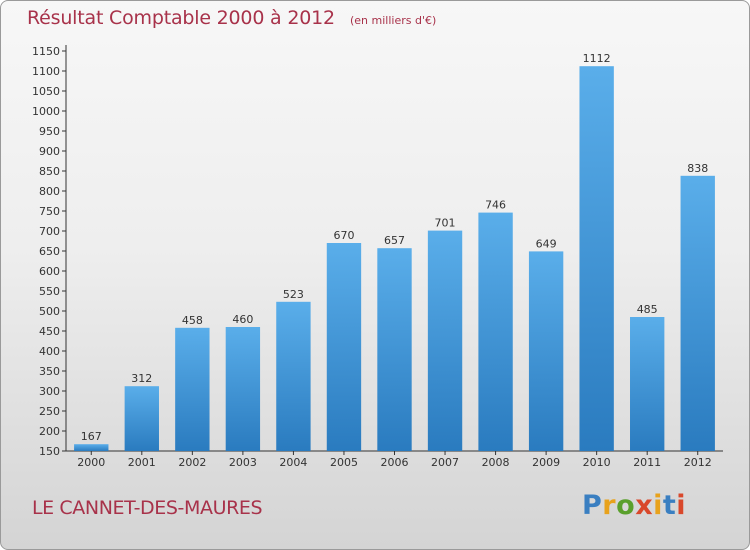 This screenshot has height=550, width=750. What do you see at coordinates (242, 319) in the screenshot?
I see `bar-value-label: 460` at bounding box center [242, 319].